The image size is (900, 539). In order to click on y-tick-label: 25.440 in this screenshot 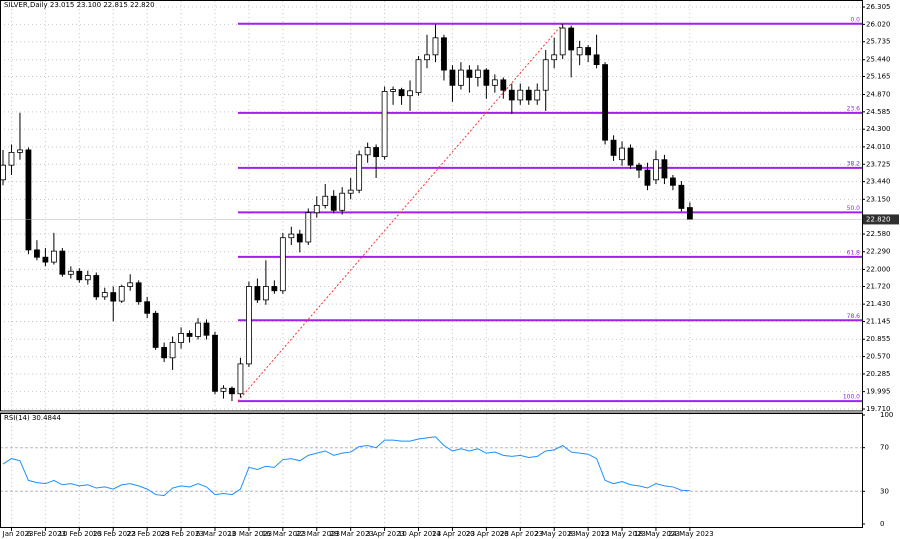, I will do `click(878, 60)`.